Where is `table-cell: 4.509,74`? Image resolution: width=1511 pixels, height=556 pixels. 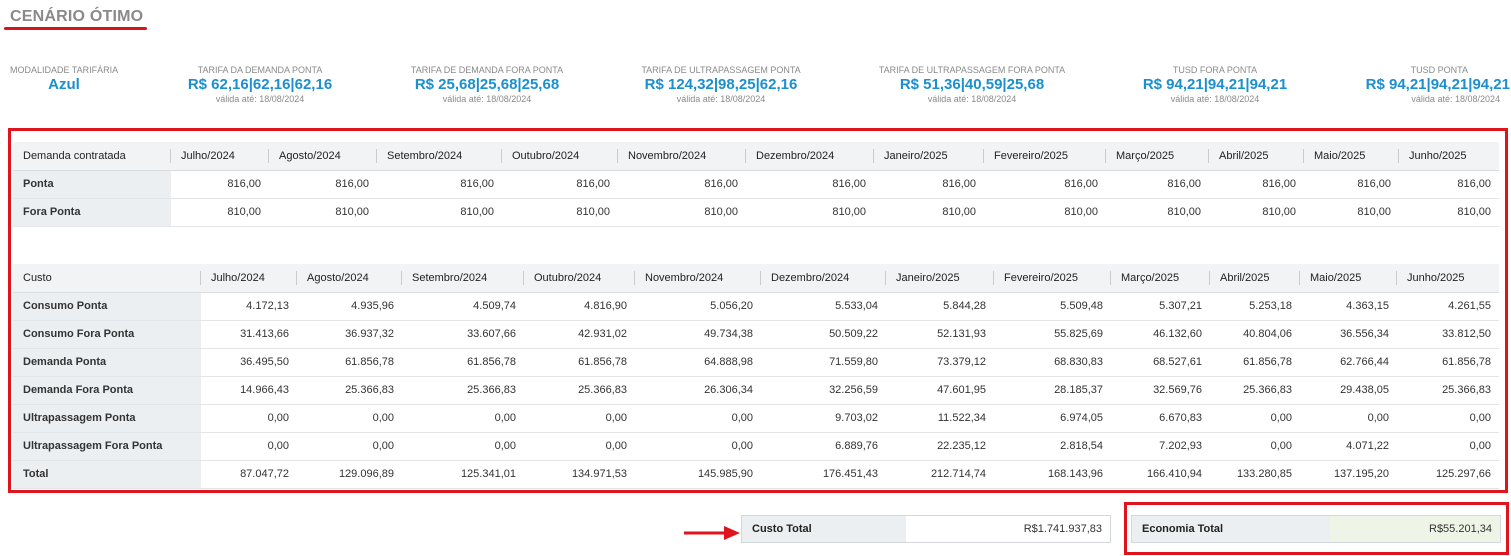
table-cell: 4.509,74 is located at coordinates (463, 306).